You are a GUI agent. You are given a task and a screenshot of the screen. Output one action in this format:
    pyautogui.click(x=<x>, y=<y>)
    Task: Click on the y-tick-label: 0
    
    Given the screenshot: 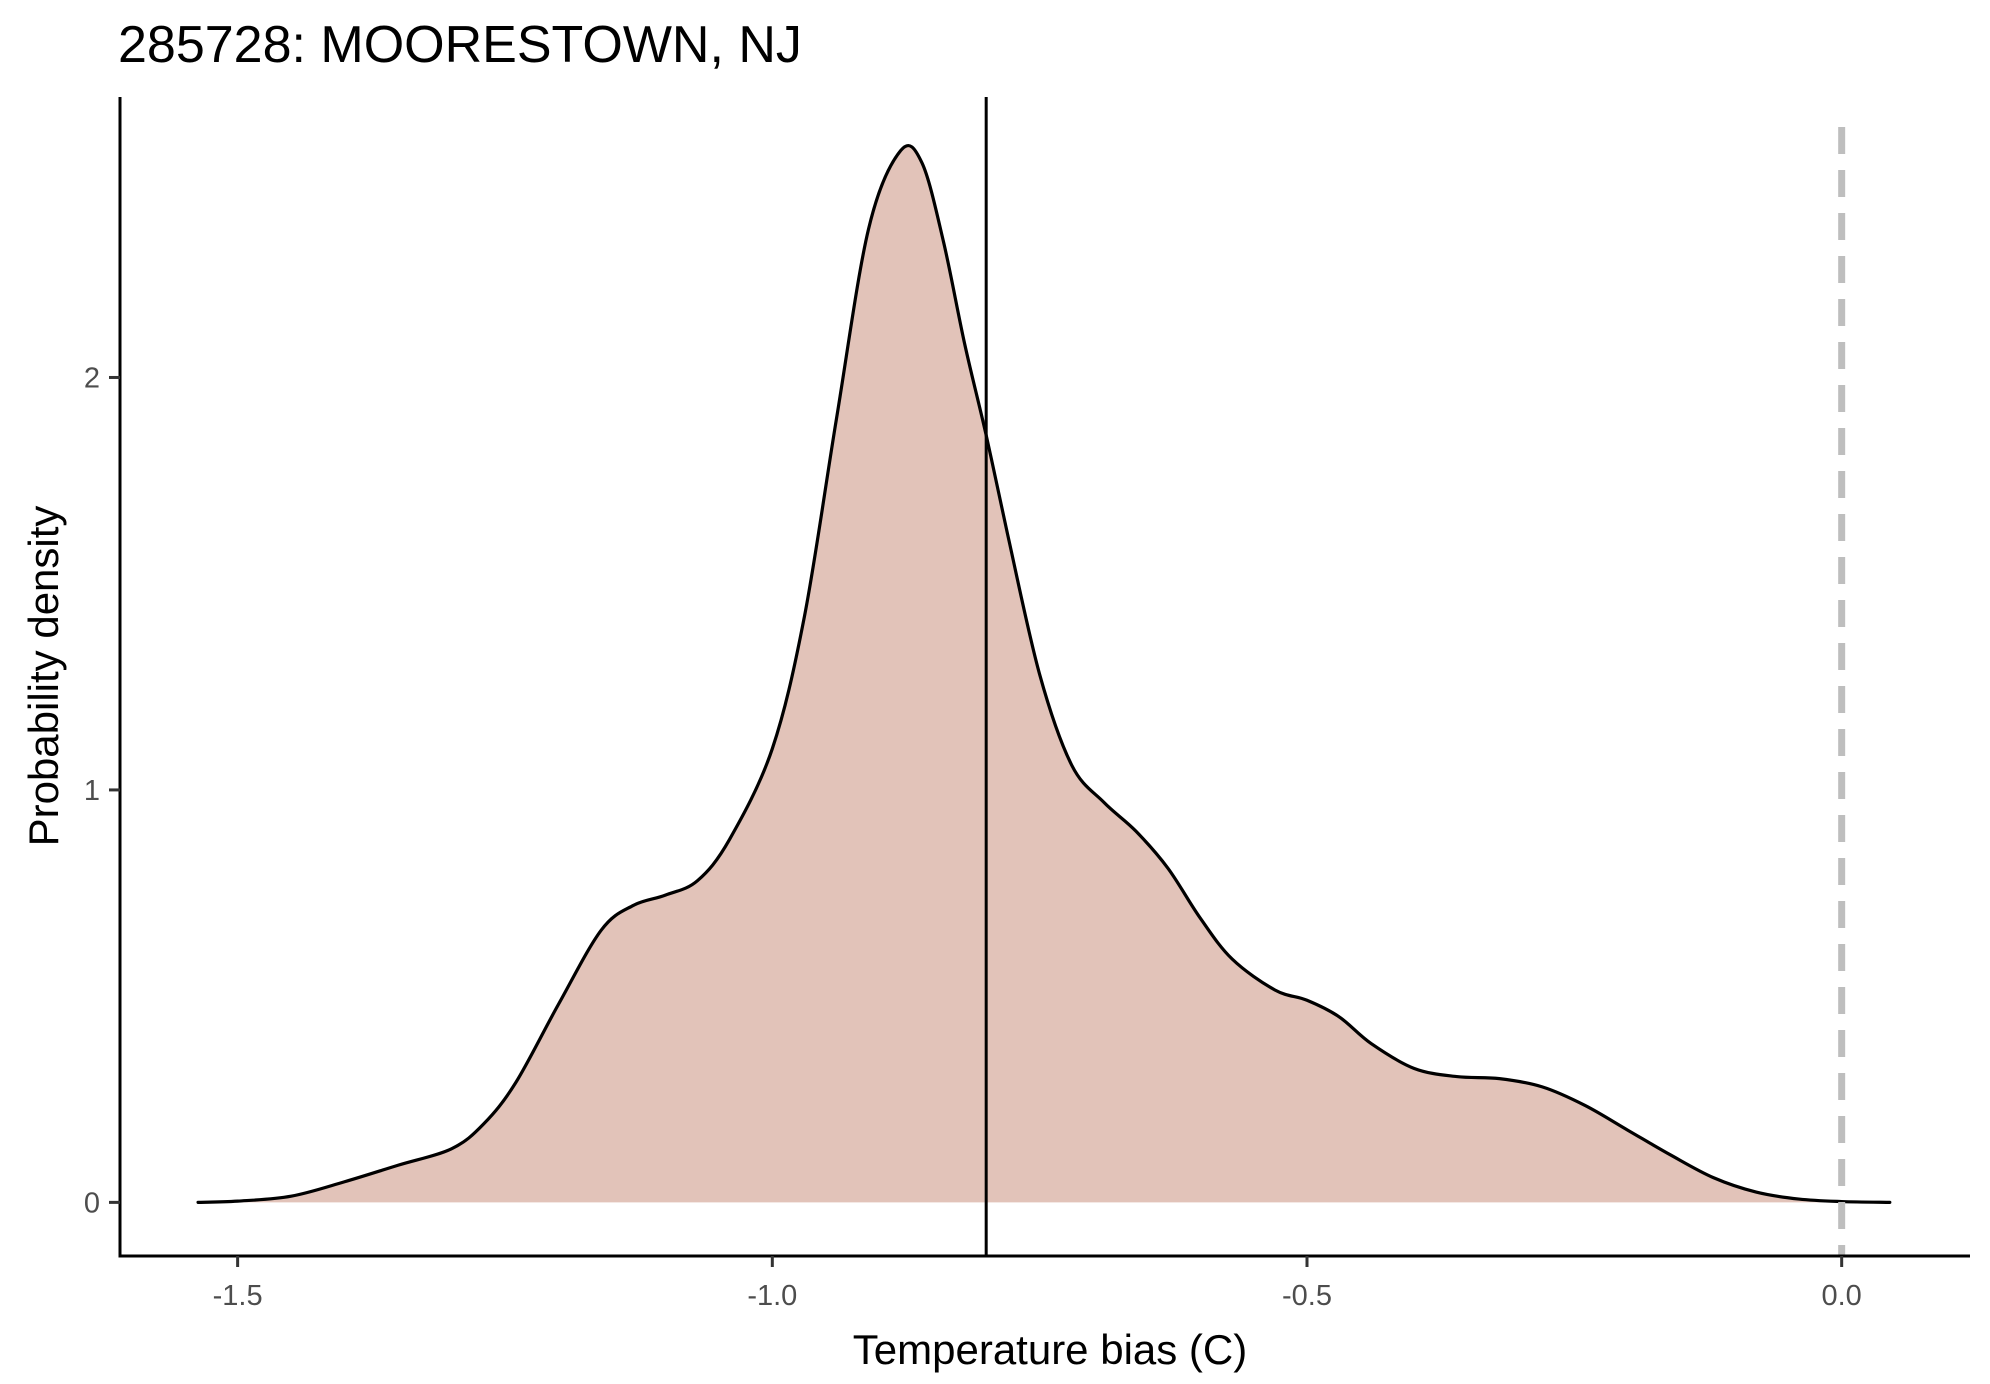 What is the action you would take?
    pyautogui.click(x=92, y=1203)
    